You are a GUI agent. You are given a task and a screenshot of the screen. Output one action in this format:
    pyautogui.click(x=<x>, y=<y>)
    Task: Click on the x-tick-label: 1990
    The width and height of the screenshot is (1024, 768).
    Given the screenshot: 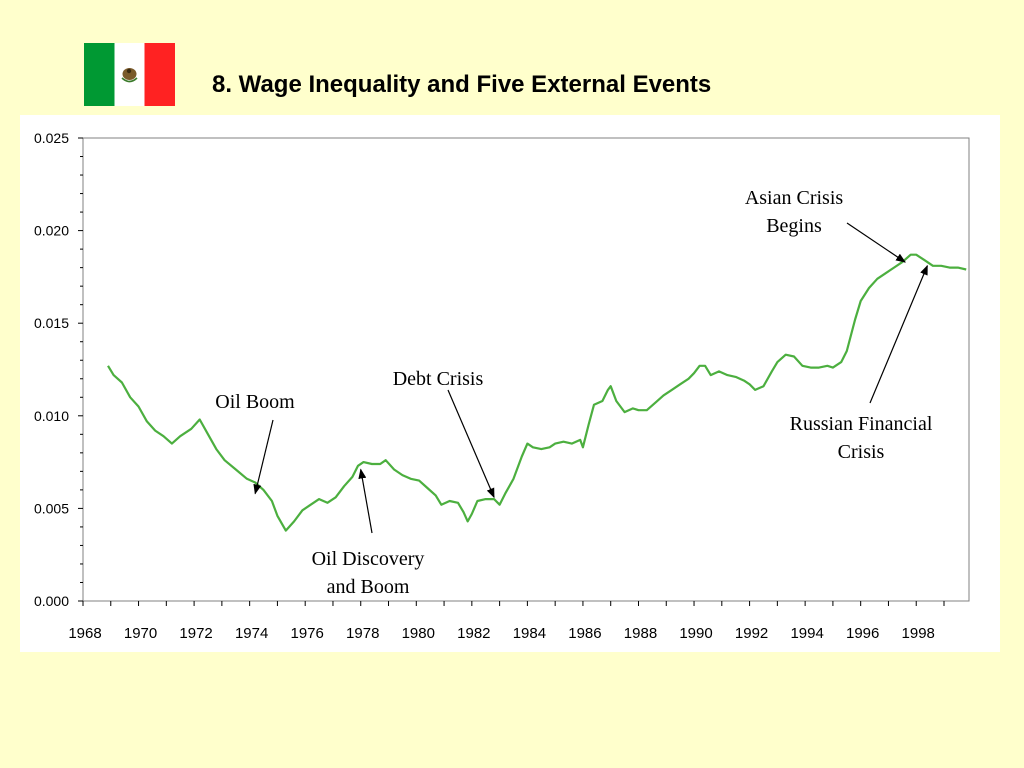 What is the action you would take?
    pyautogui.click(x=695, y=633)
    